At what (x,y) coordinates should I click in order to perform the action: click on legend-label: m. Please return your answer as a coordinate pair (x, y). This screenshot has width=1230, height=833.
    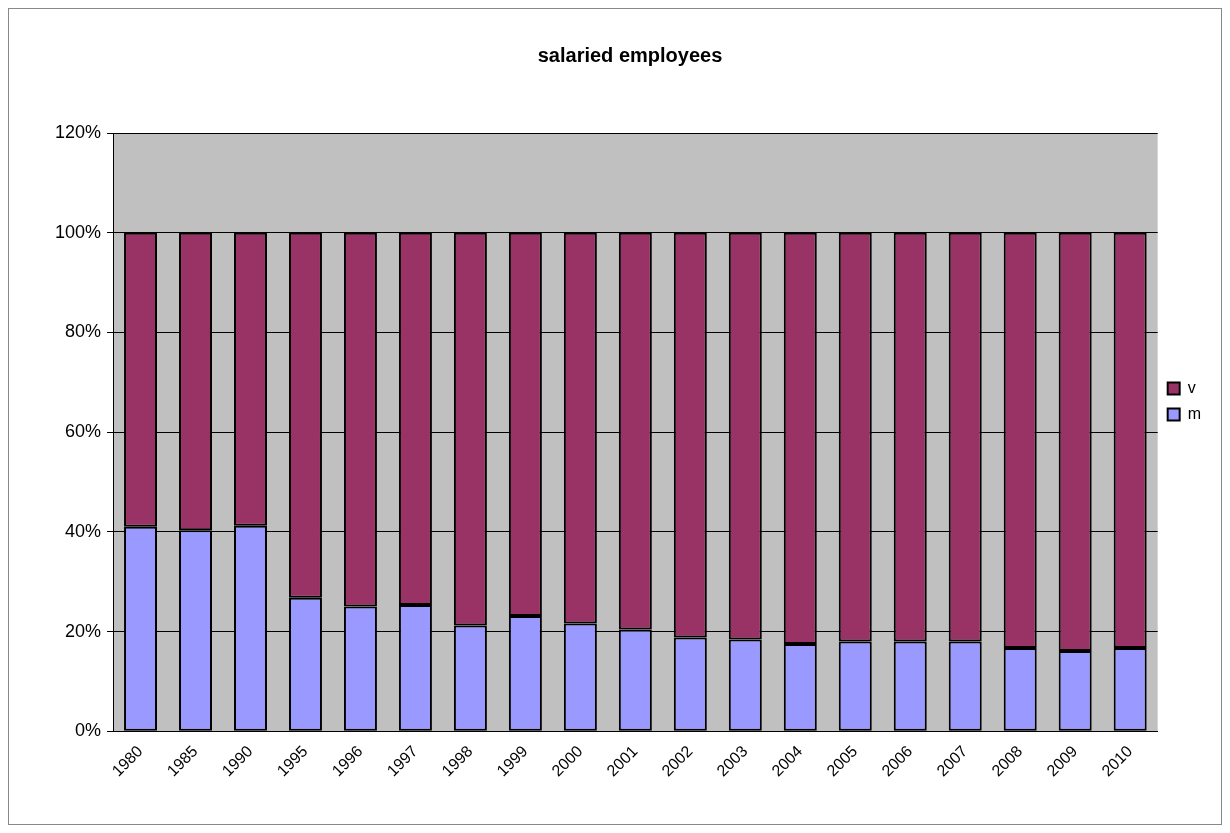
    Looking at the image, I should click on (1194, 413).